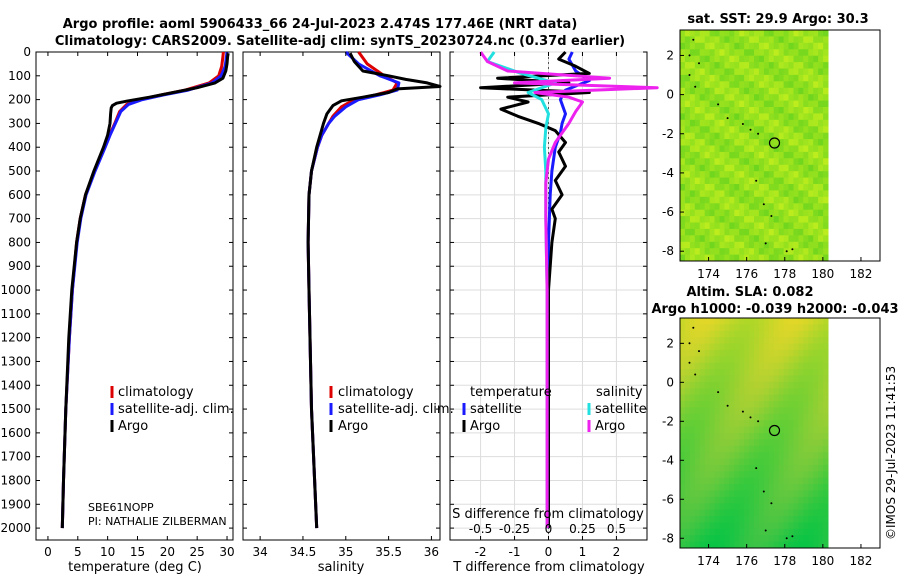 This screenshot has height=580, width=900. Describe the element at coordinates (137, 552) in the screenshot. I see `x-tick-label: 15` at that location.